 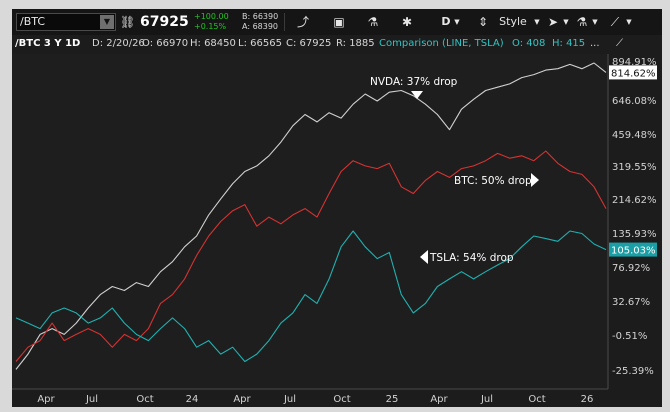 What do you see at coordinates (164, 22) in the screenshot?
I see `last-price: 67925` at bounding box center [164, 22].